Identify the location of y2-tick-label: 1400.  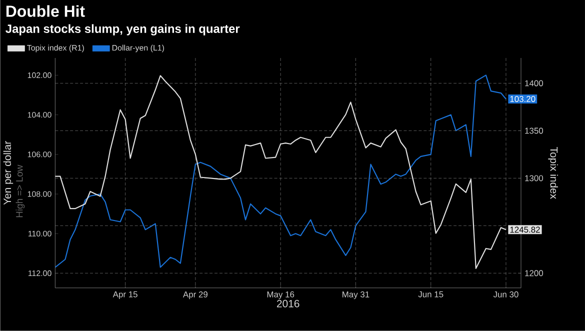
(534, 83).